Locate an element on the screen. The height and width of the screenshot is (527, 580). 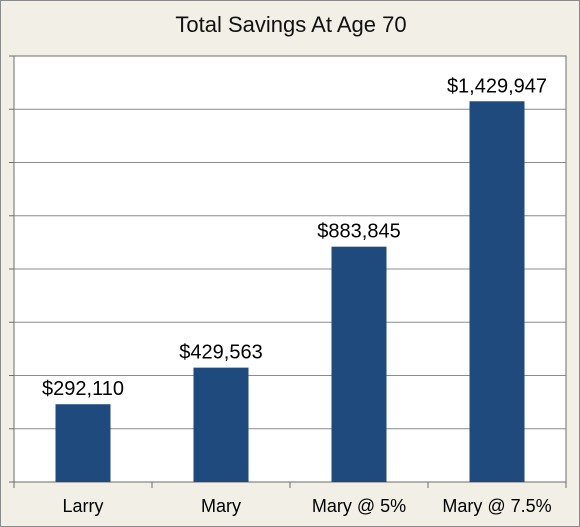
x-tick-label-2: Mary @ 5% is located at coordinates (359, 506).